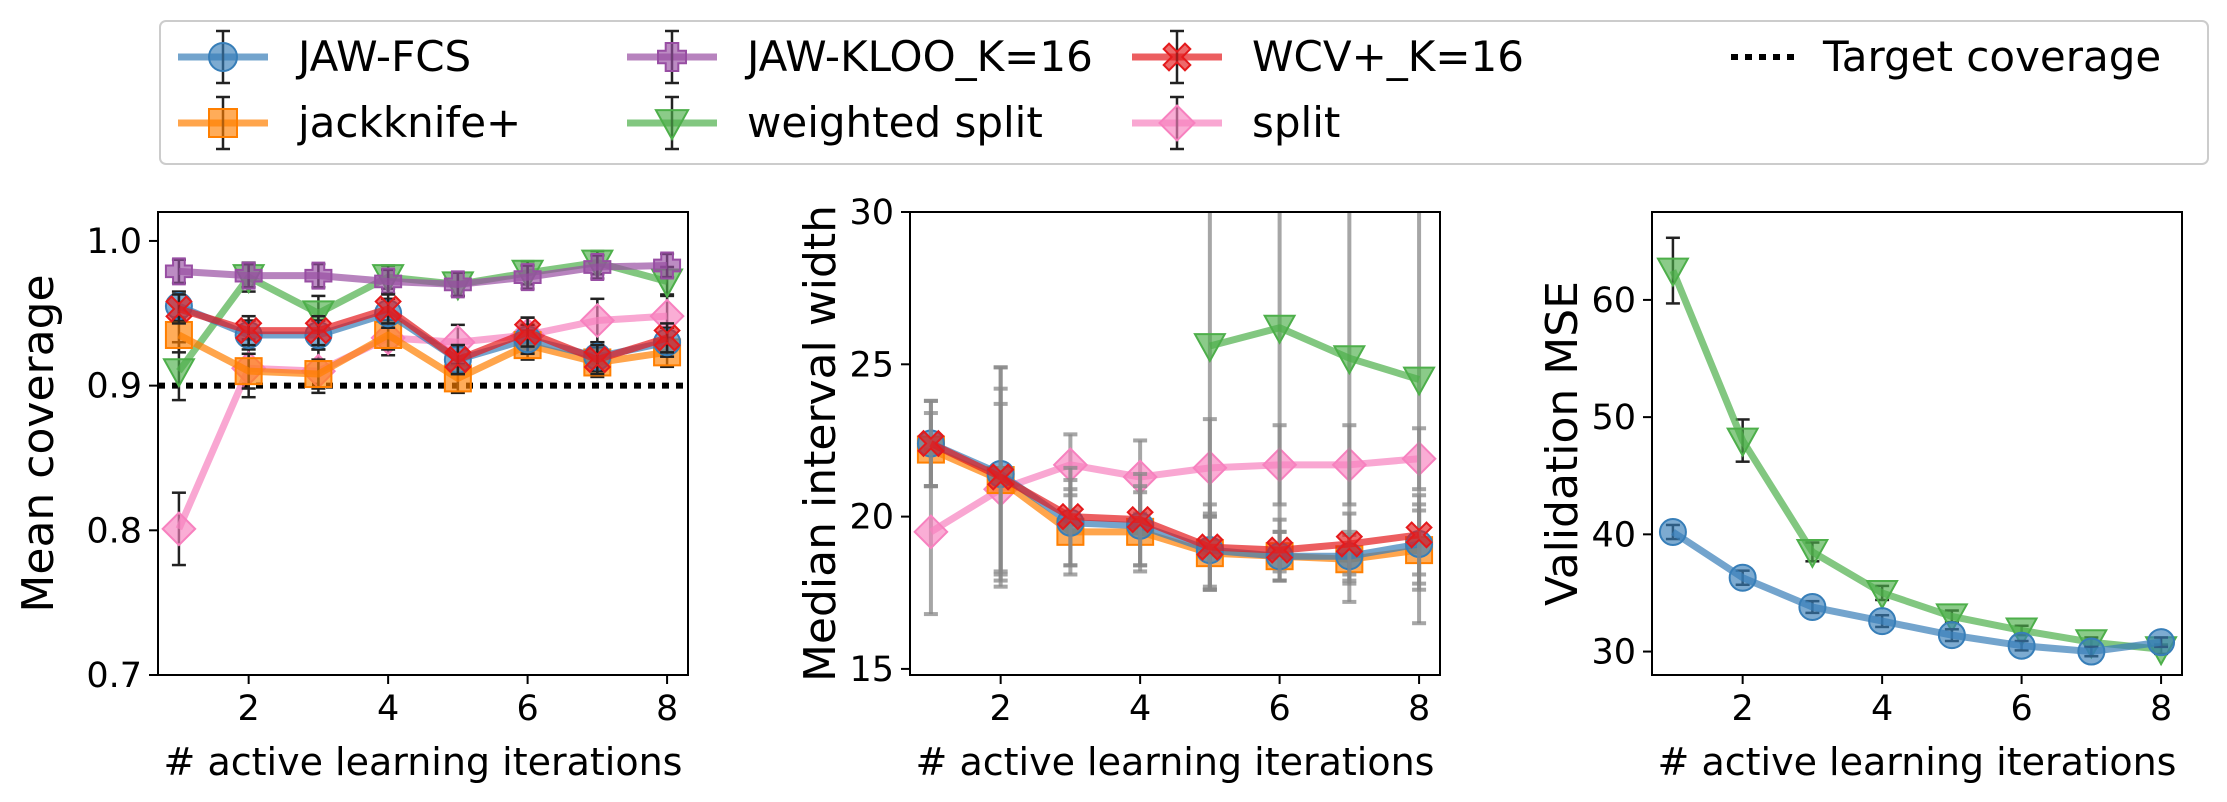  What do you see at coordinates (1236, 123) in the screenshot?
I see `legend-entry-split: split` at bounding box center [1236, 123].